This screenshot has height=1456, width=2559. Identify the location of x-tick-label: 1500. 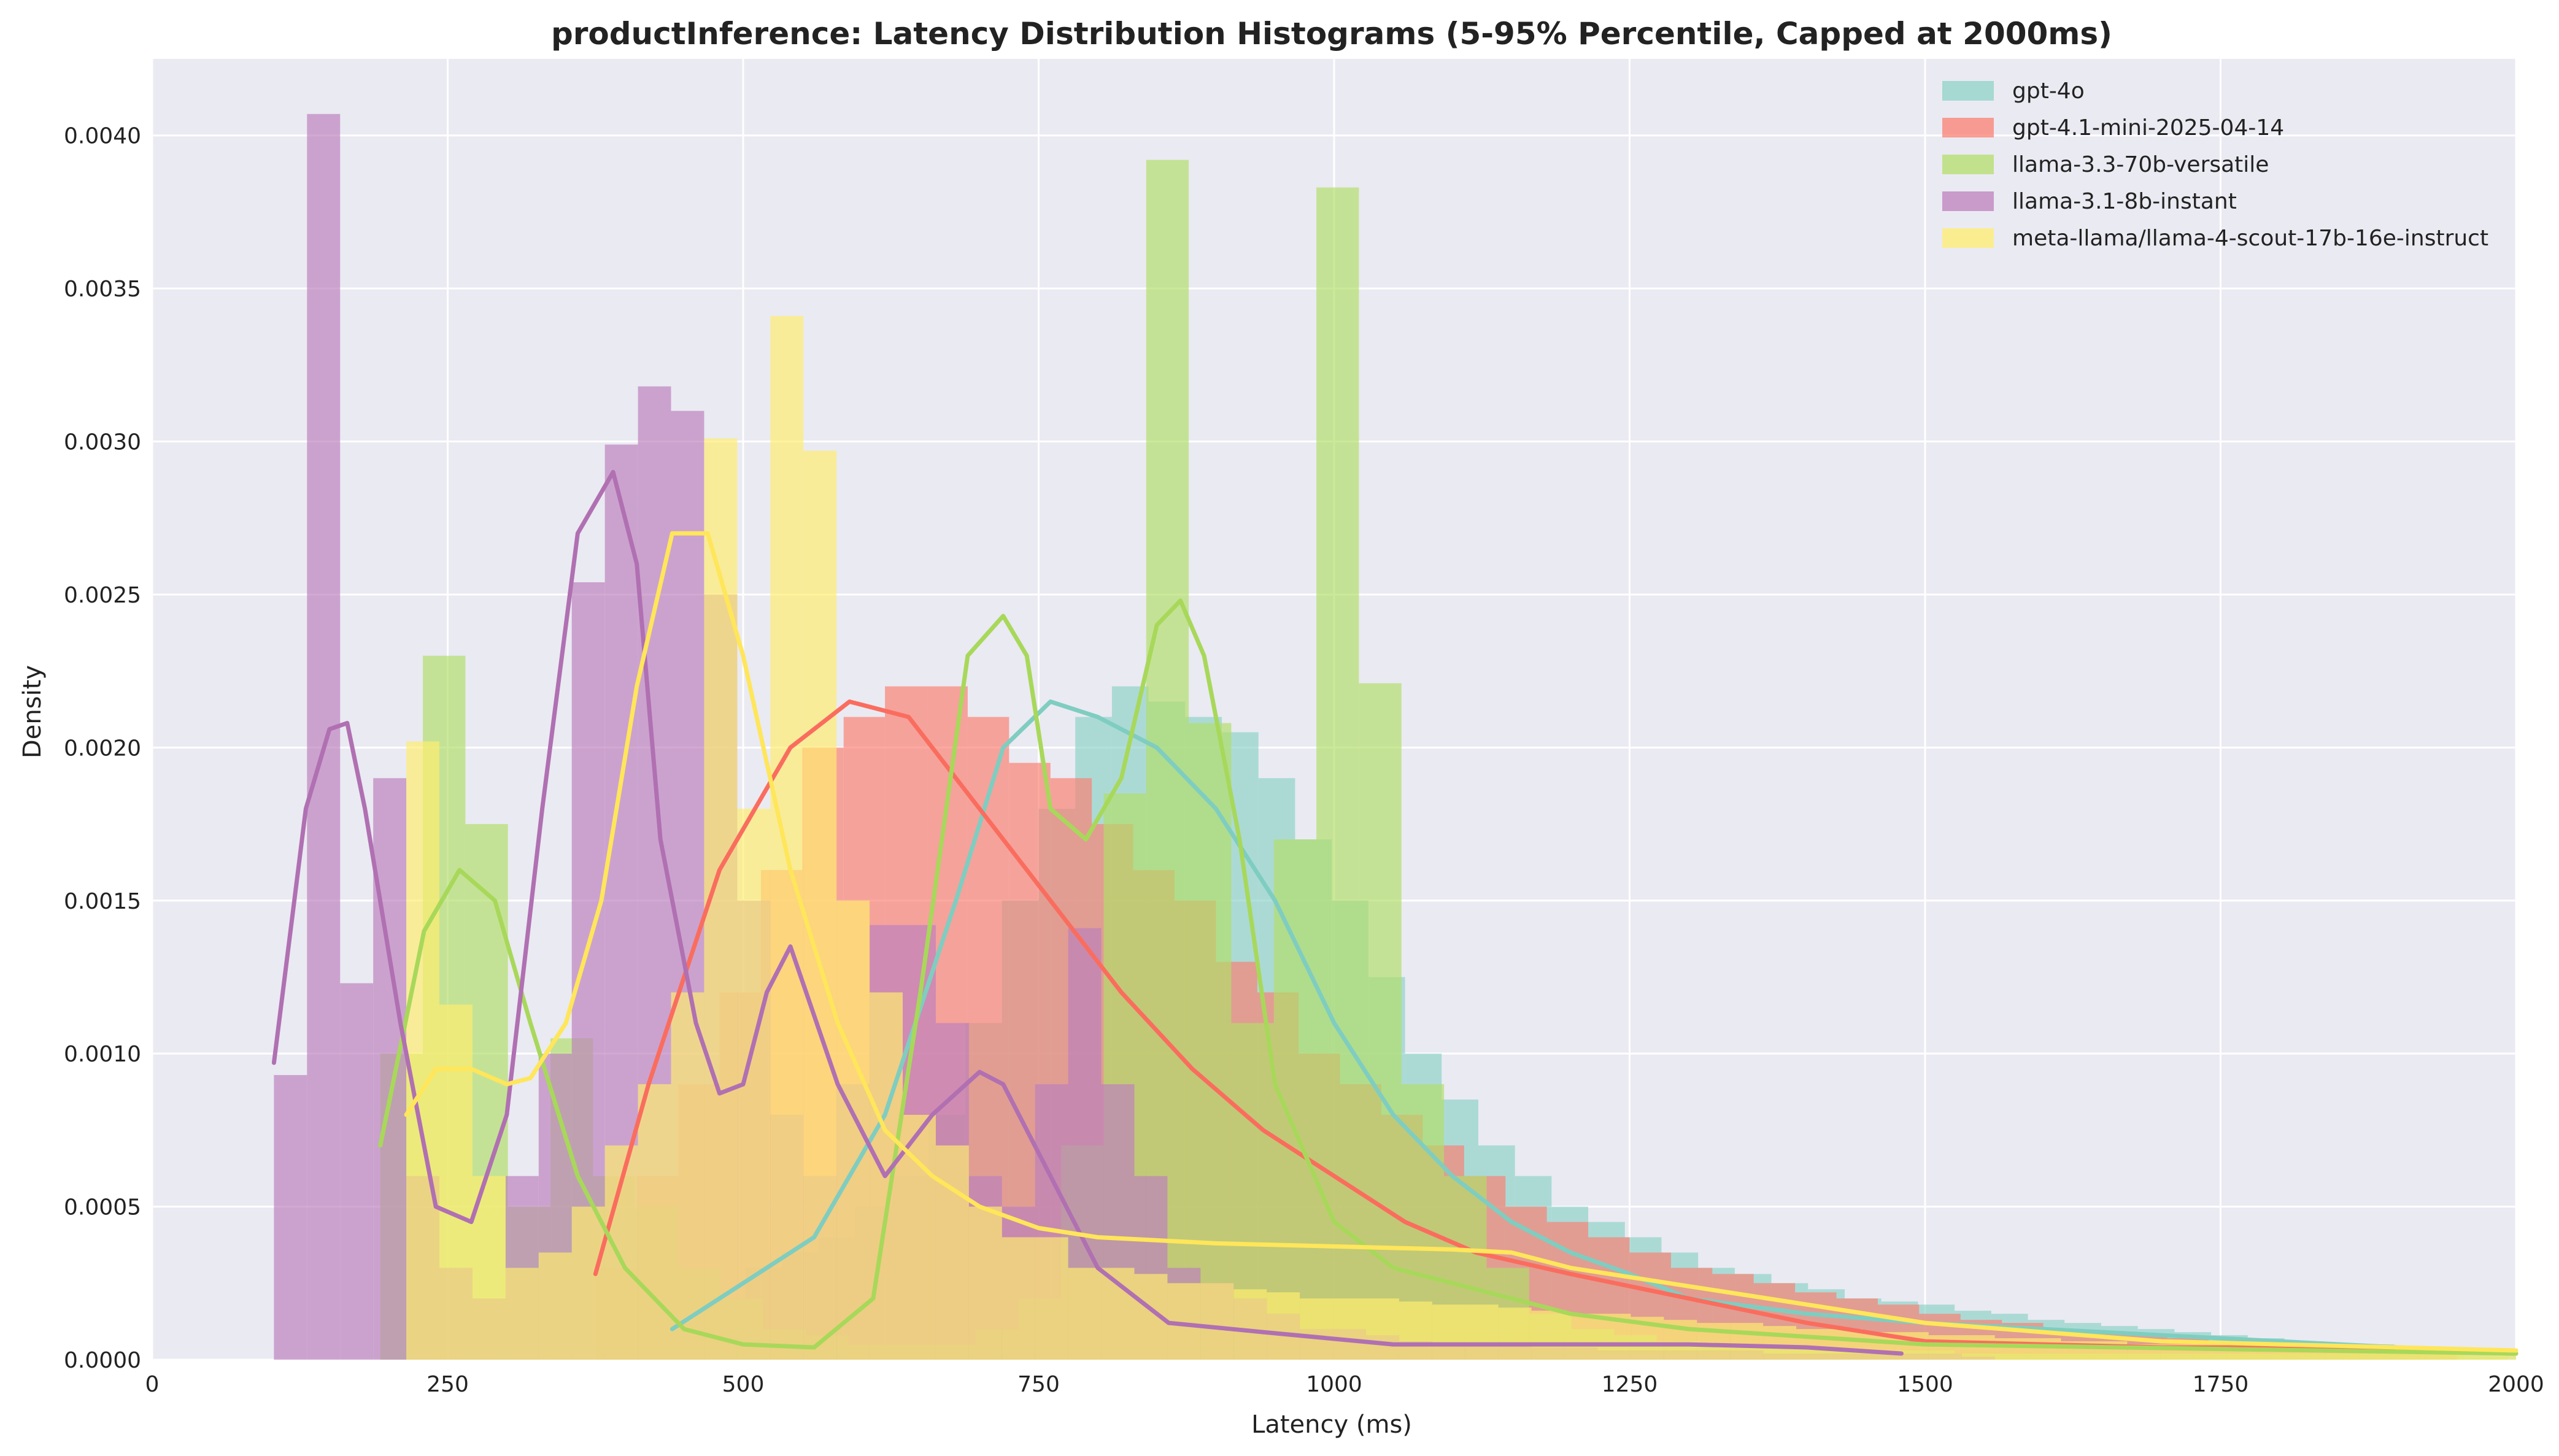
(1925, 1384).